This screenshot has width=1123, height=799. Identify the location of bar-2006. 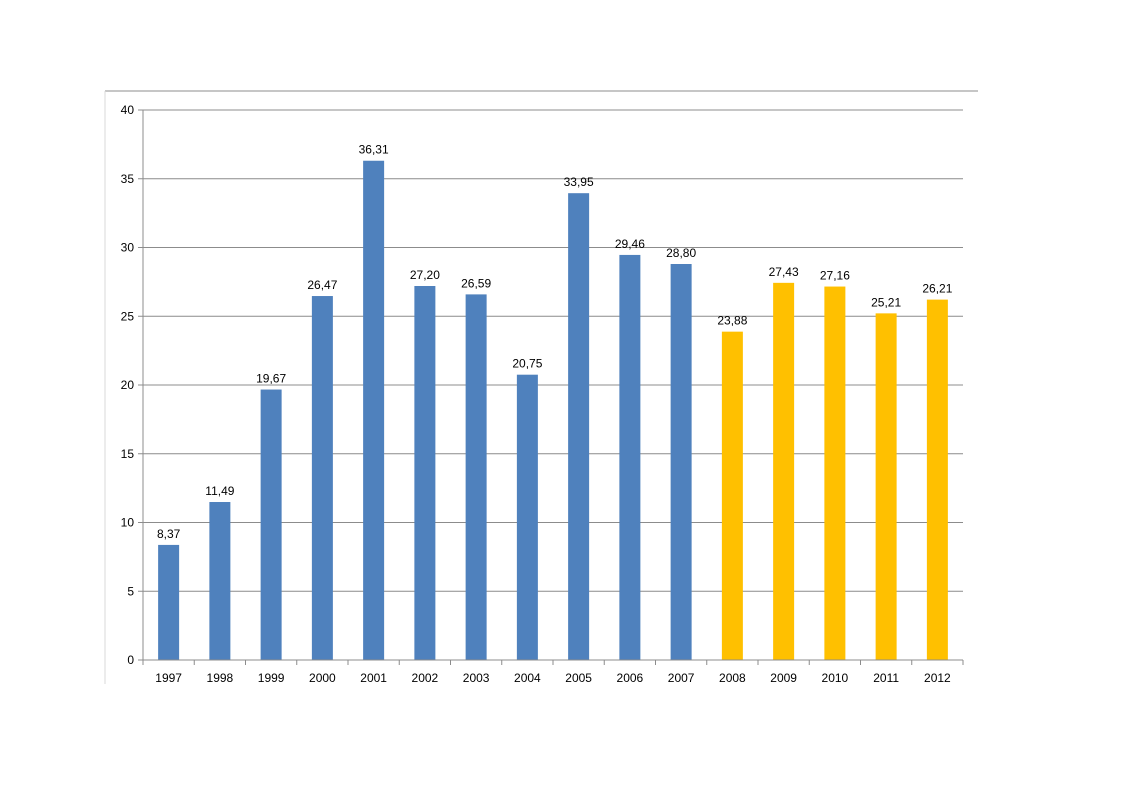
(630, 457).